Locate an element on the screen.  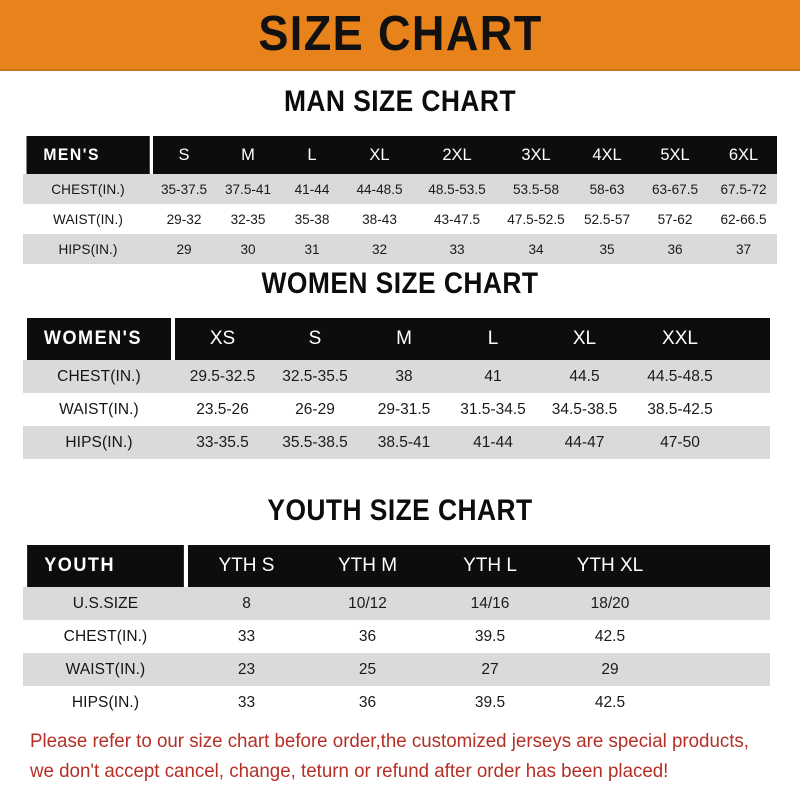
men-cell-r1-c4: 43-47.5 is located at coordinates (457, 219).